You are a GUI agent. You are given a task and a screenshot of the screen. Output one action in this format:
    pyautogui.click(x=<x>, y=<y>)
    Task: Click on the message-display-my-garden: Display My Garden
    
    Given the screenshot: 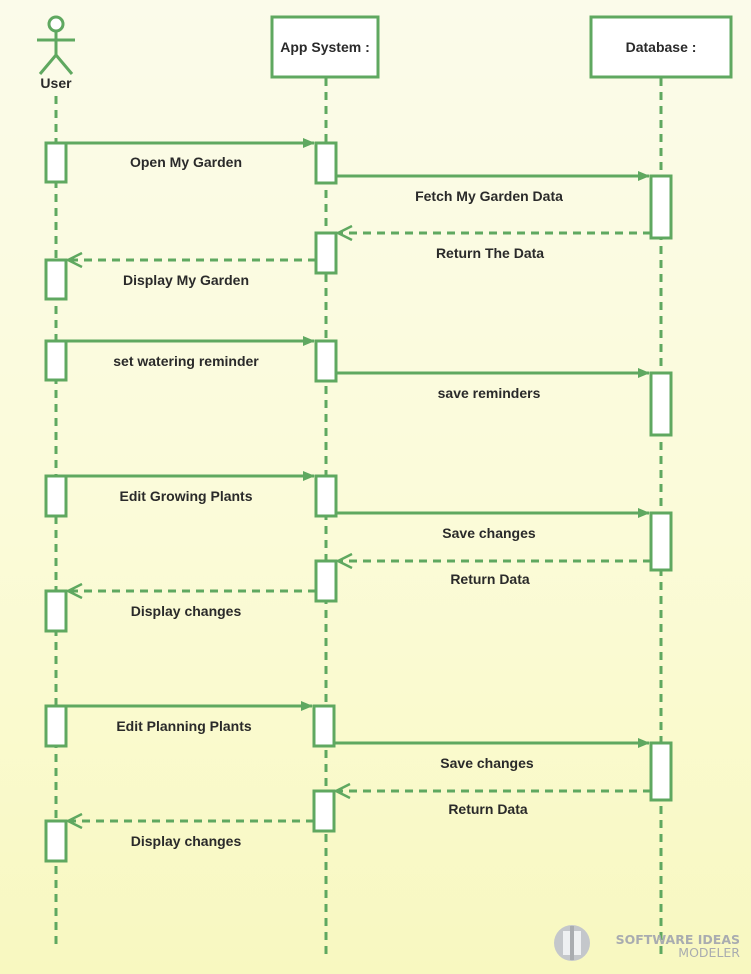 What is the action you would take?
    pyautogui.click(x=192, y=274)
    